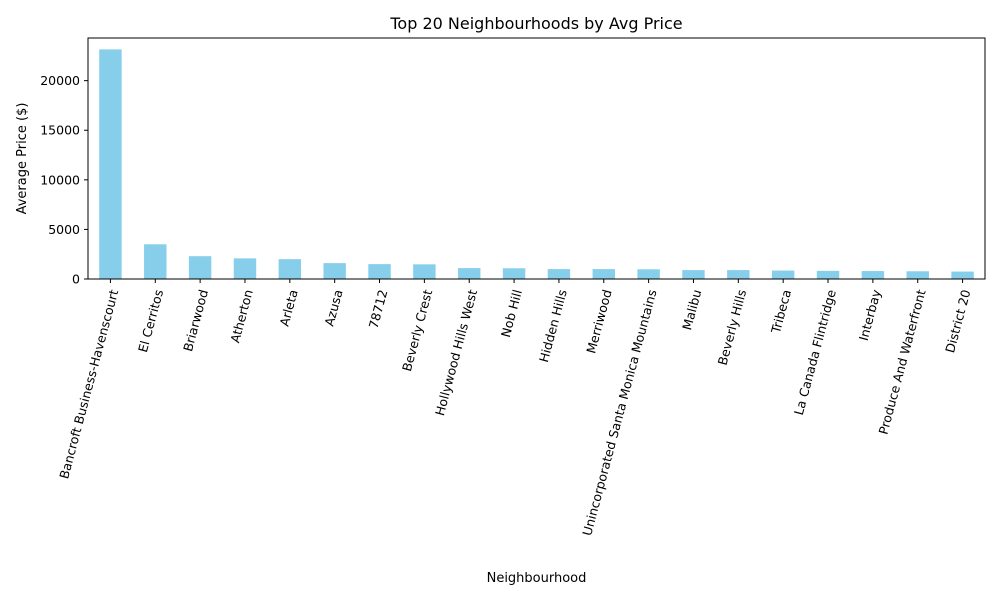  What do you see at coordinates (957, 321) in the screenshot?
I see `x-tick-label: District 20` at bounding box center [957, 321].